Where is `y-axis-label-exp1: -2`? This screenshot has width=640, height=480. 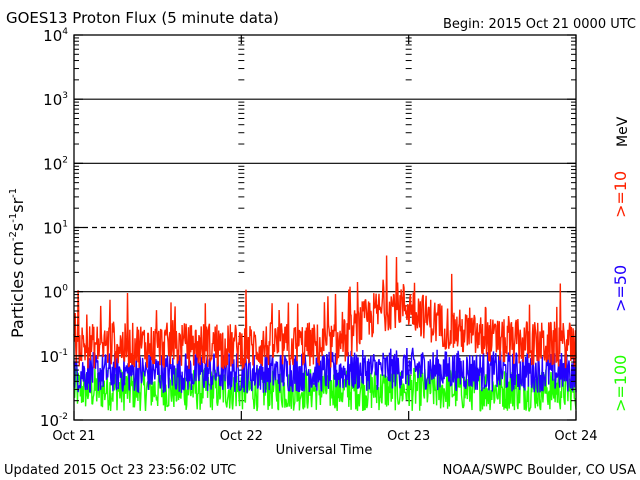
y-axis-label-exp1: -2 is located at coordinates (13, 236).